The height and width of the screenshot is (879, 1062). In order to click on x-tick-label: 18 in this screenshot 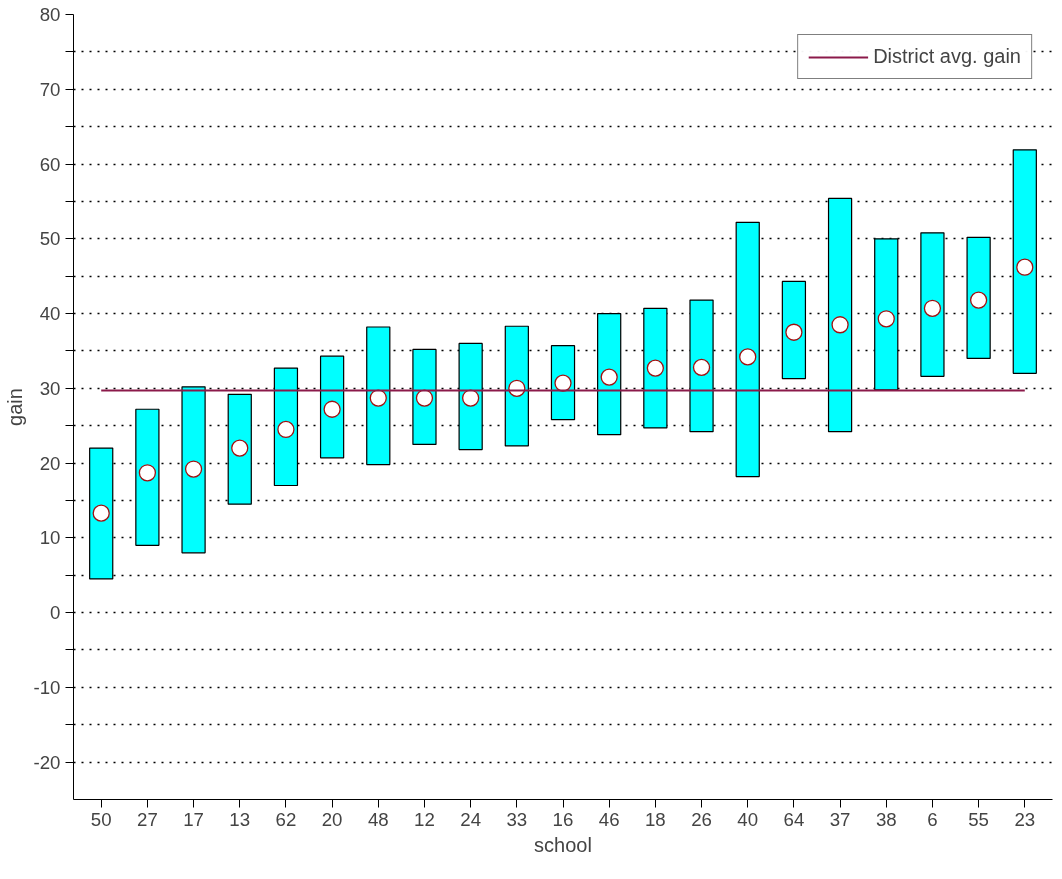, I will do `click(655, 819)`.